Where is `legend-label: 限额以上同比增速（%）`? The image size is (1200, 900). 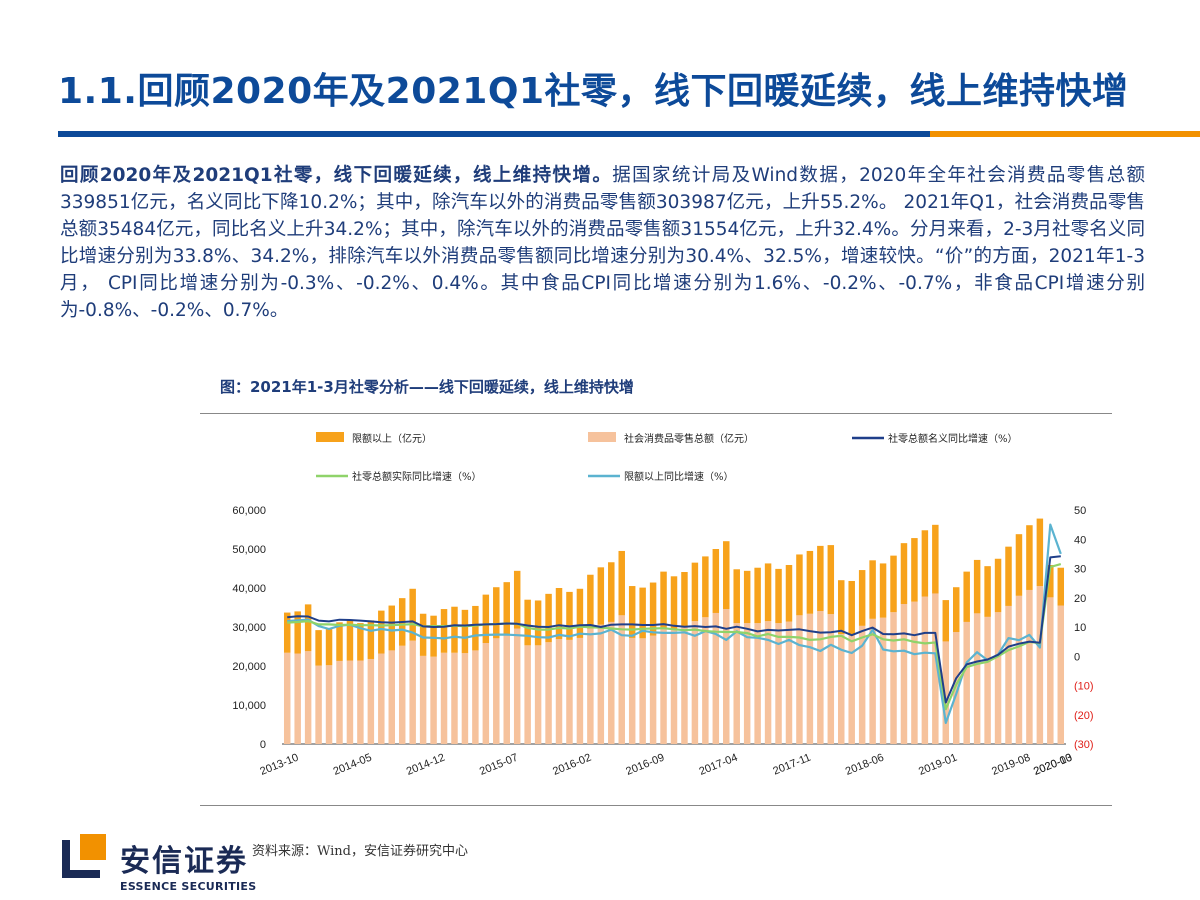
legend-label: 限额以上同比增速（%） is located at coordinates (679, 476).